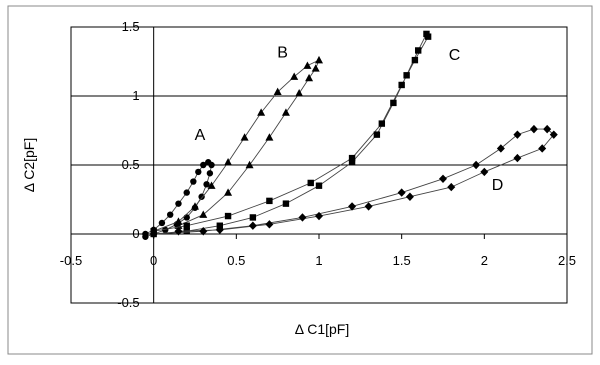 This screenshot has width=600, height=365. Describe the element at coordinates (71, 260) in the screenshot. I see `x-tick-label: -0.5` at that location.